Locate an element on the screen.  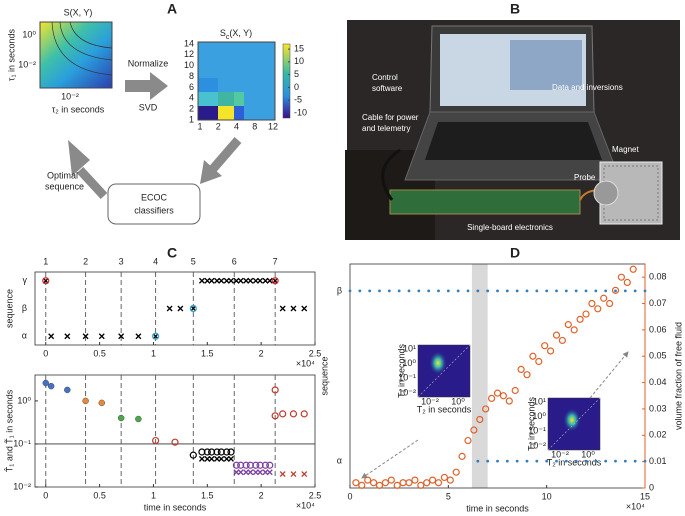
photo-label: Single-board electronics is located at coordinates (510, 227).